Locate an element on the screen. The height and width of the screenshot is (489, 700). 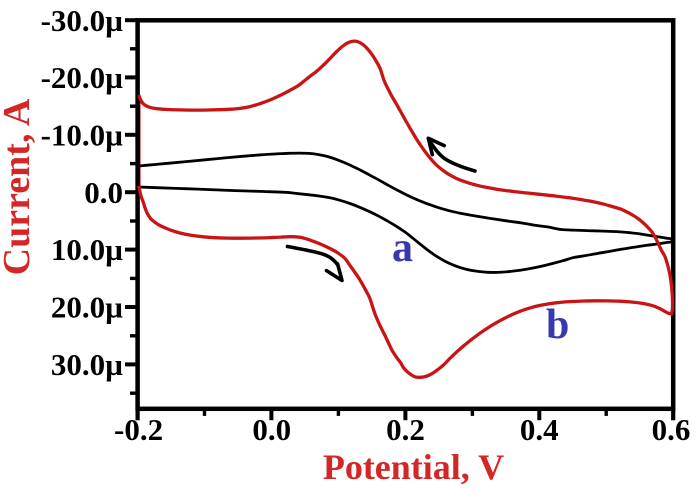
svg-text: -20.0µ is located at coordinates (82, 77).